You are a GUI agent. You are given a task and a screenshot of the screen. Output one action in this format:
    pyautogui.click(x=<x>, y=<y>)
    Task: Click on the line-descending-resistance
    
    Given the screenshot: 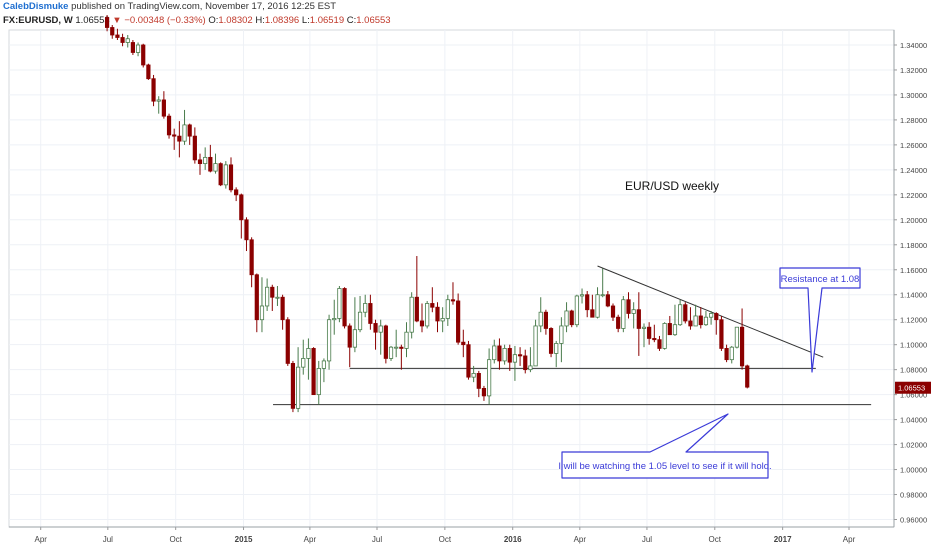 What is the action you would take?
    pyautogui.click(x=710, y=311)
    